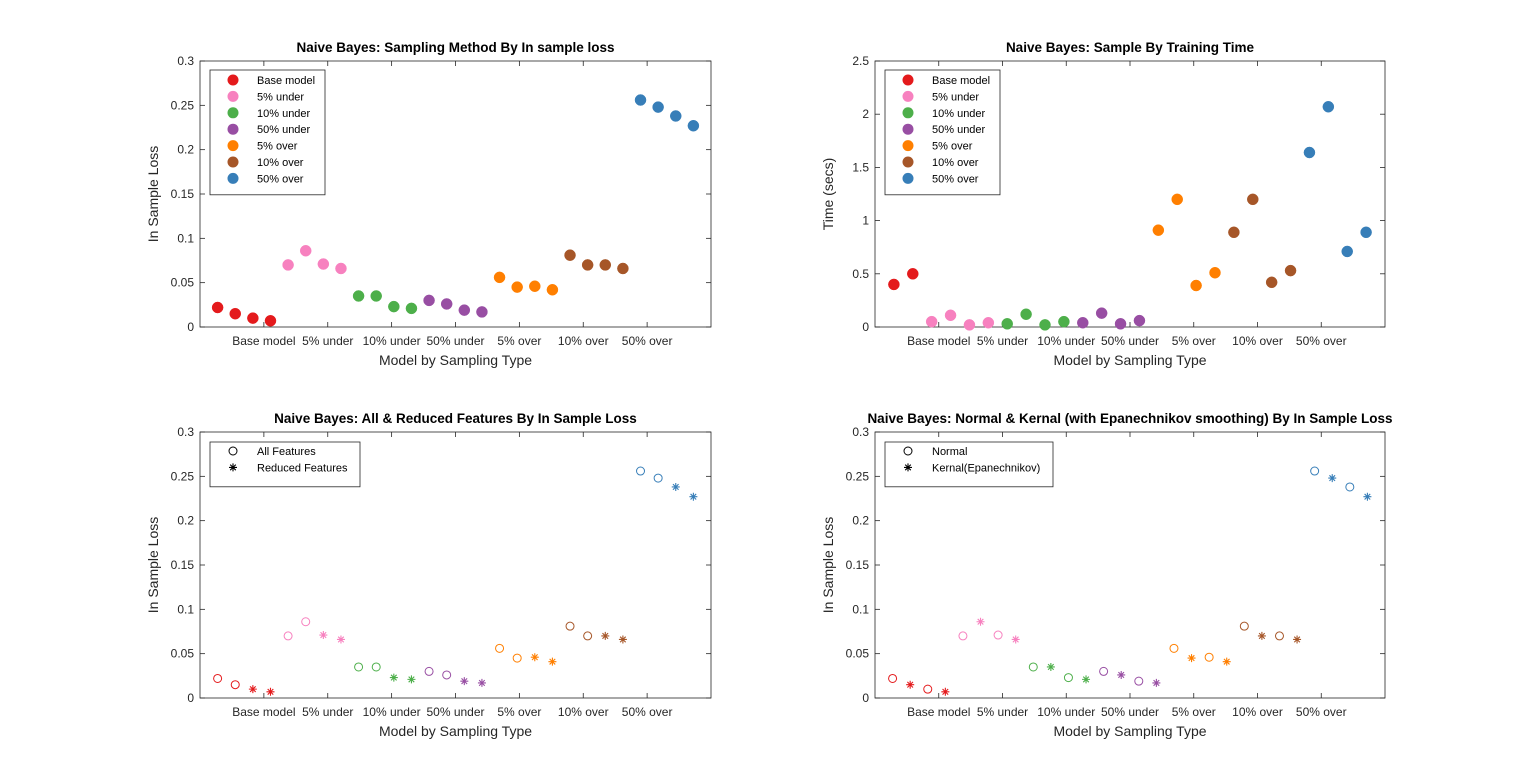 This screenshot has height=783, width=1532. I want to click on y-tick-label: 1, so click(865, 221).